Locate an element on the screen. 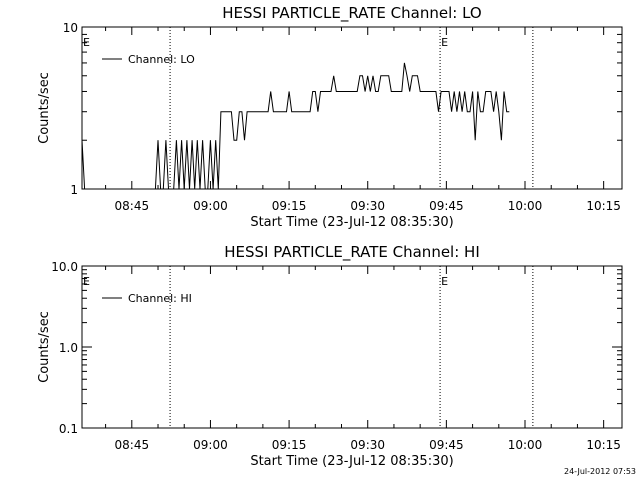 This screenshot has width=640, height=480. legend-label: Channel: HI is located at coordinates (160, 298).